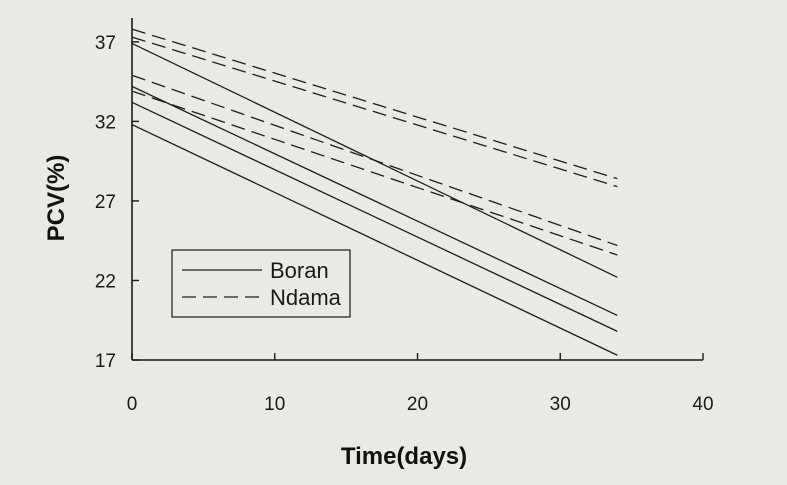 The height and width of the screenshot is (485, 787). I want to click on legend-label-boran: Boran, so click(299, 270).